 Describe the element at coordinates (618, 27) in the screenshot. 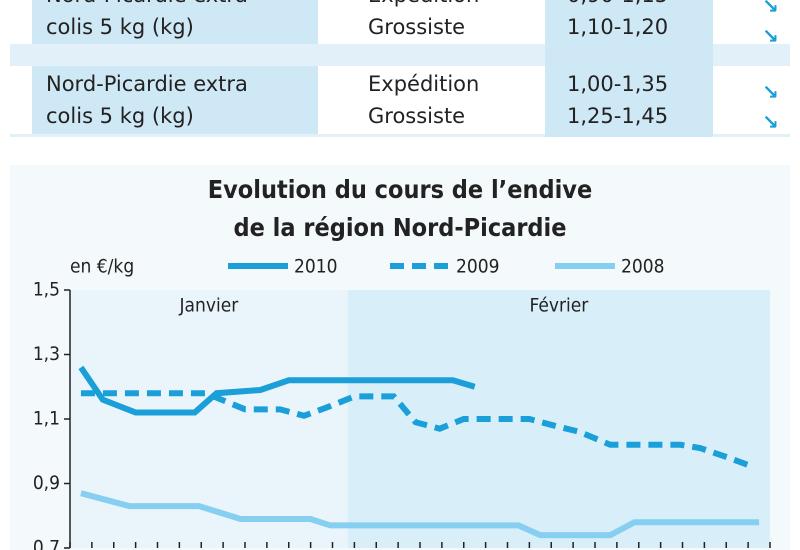

I see `price: 1,10-1,20` at that location.